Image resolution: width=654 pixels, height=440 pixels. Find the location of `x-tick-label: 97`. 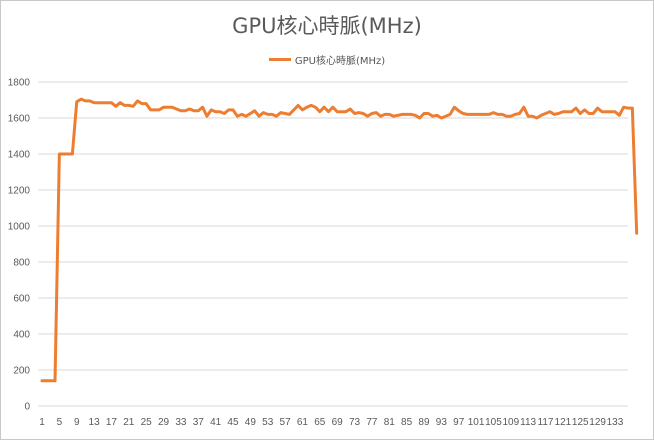

x-tick-label: 97 is located at coordinates (459, 422).